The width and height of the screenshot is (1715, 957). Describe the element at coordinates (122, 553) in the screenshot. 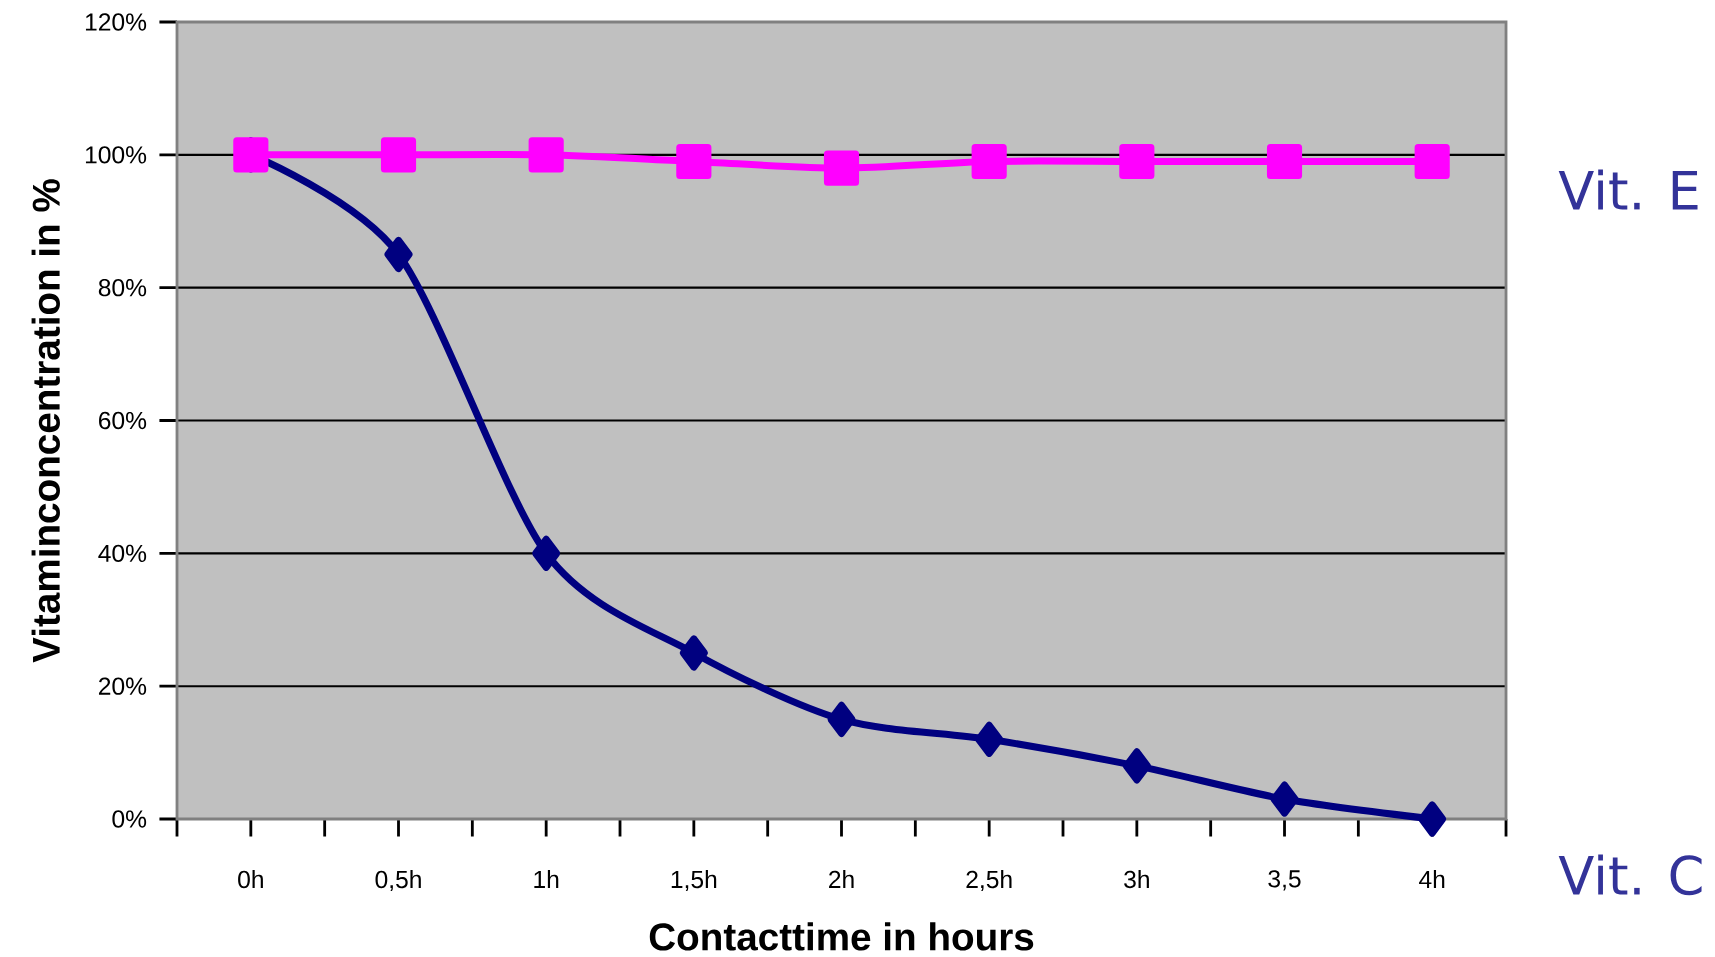

I see `y-tick-label: 40%` at that location.